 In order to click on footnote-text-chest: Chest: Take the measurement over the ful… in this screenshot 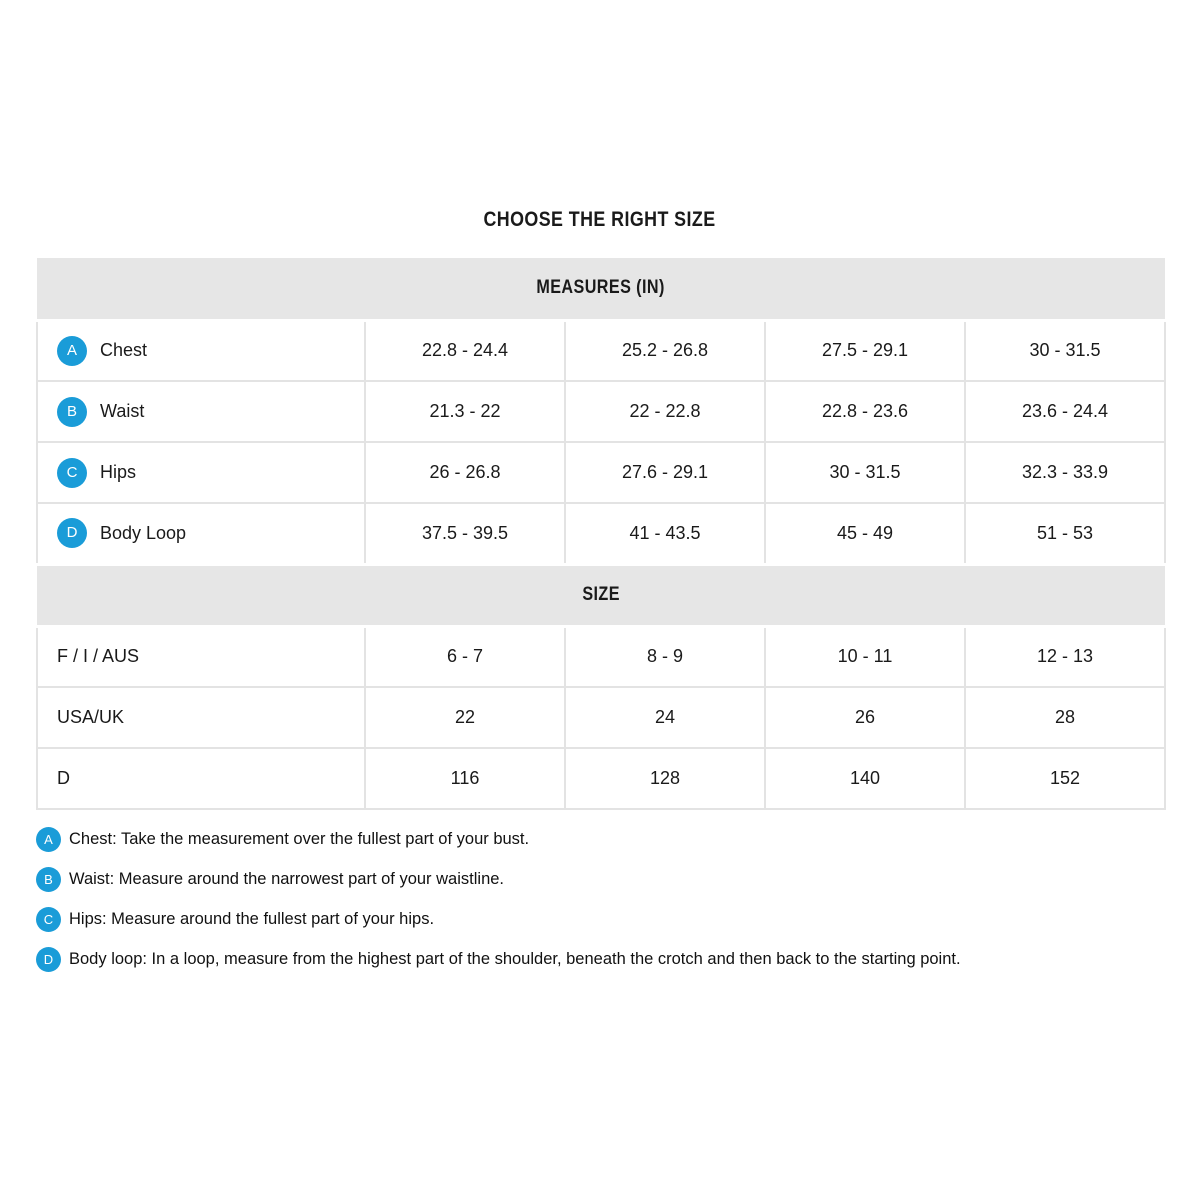, I will do `click(299, 839)`.